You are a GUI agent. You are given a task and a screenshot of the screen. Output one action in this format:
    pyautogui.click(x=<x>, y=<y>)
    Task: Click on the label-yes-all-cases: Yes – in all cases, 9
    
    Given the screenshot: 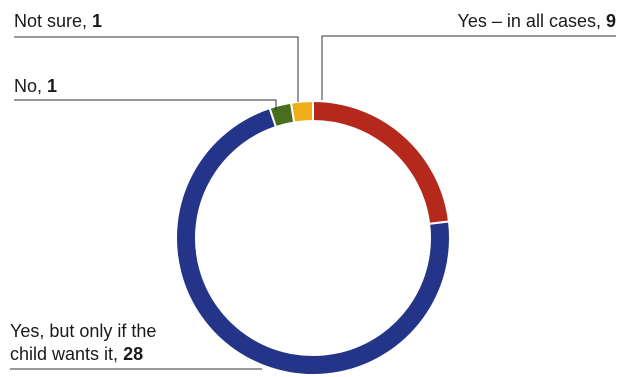 What is the action you would take?
    pyautogui.click(x=537, y=21)
    